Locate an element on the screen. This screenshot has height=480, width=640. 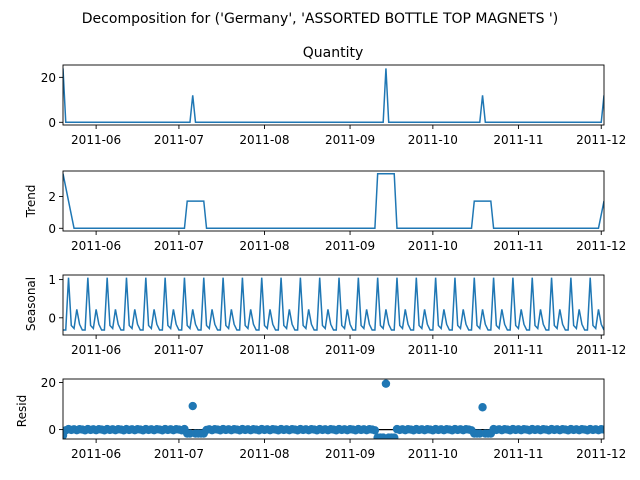
observed-plot-area is located at coordinates (333, 96).